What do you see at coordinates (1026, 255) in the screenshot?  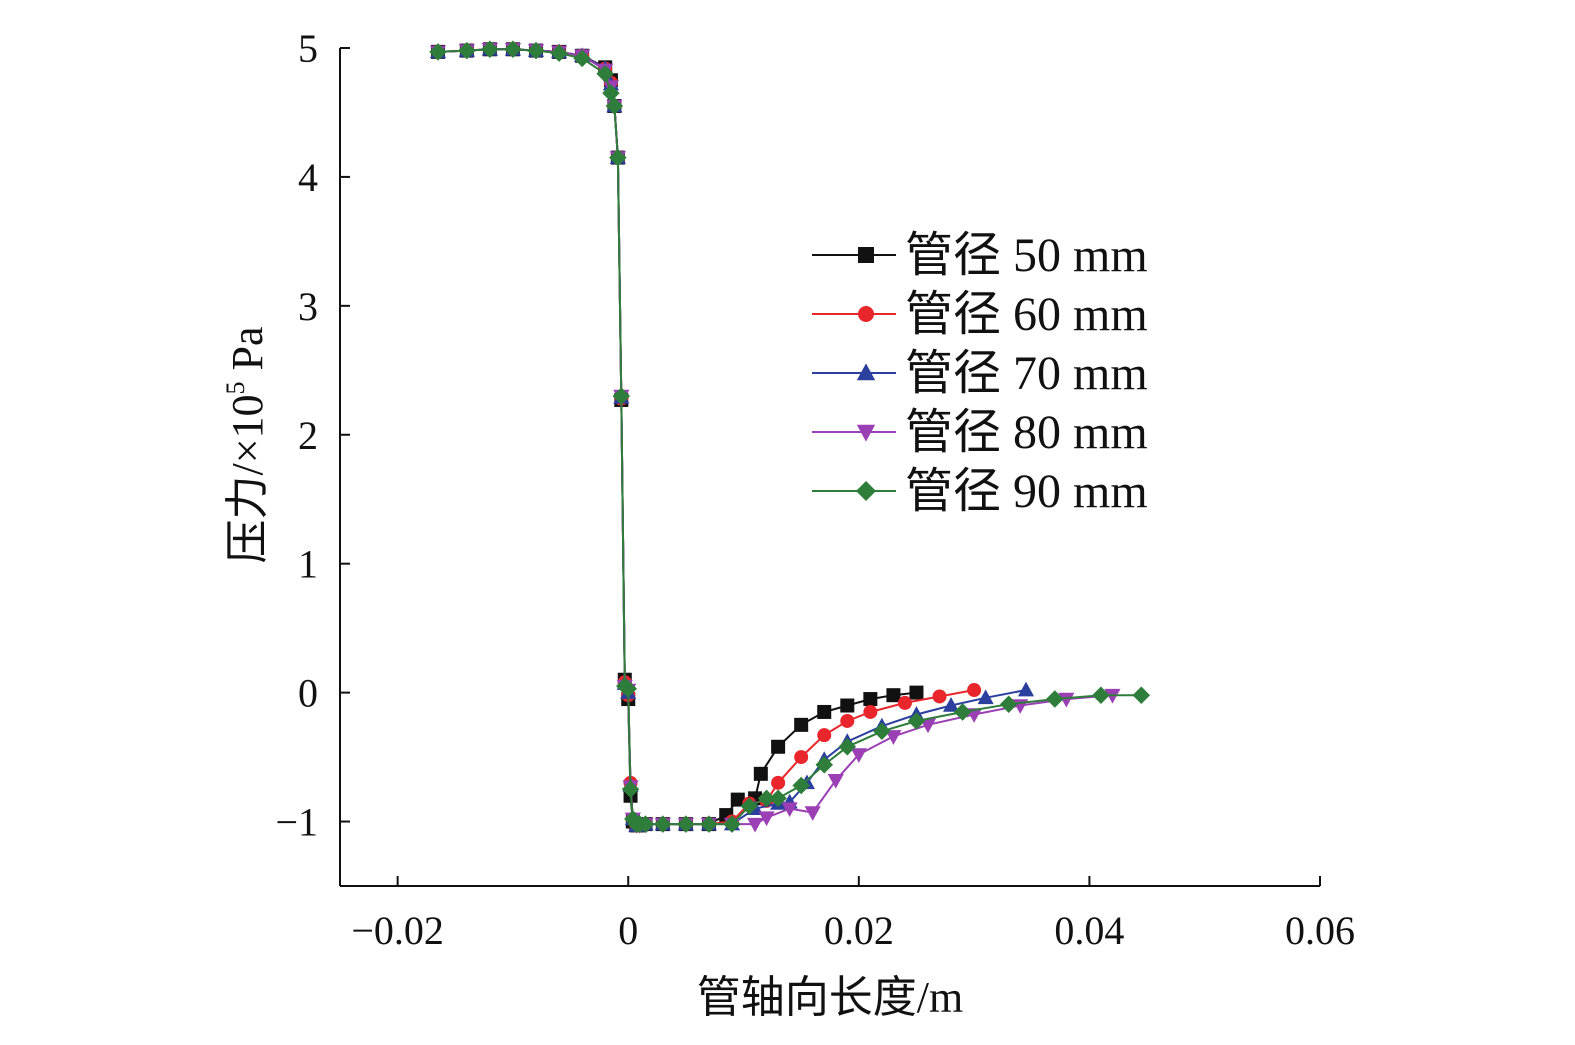 I see `legend-label: 管径 50 mm` at bounding box center [1026, 255].